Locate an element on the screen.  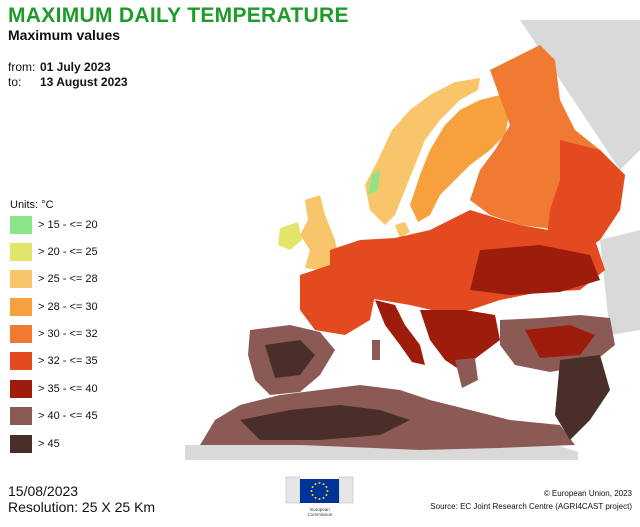
legend-item: > 45 is located at coordinates (80, 444).